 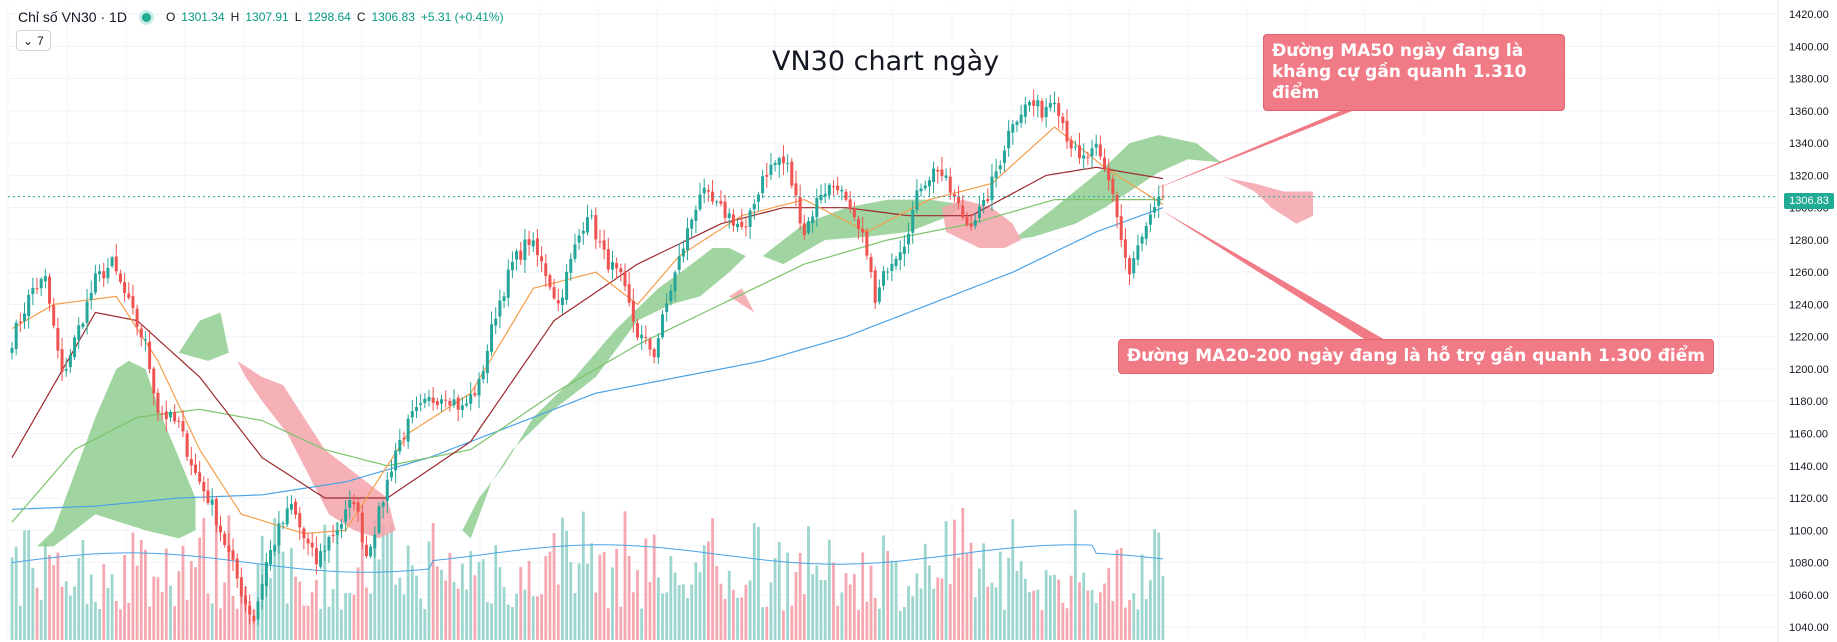 I want to click on market-status-icon, so click(x=146, y=17).